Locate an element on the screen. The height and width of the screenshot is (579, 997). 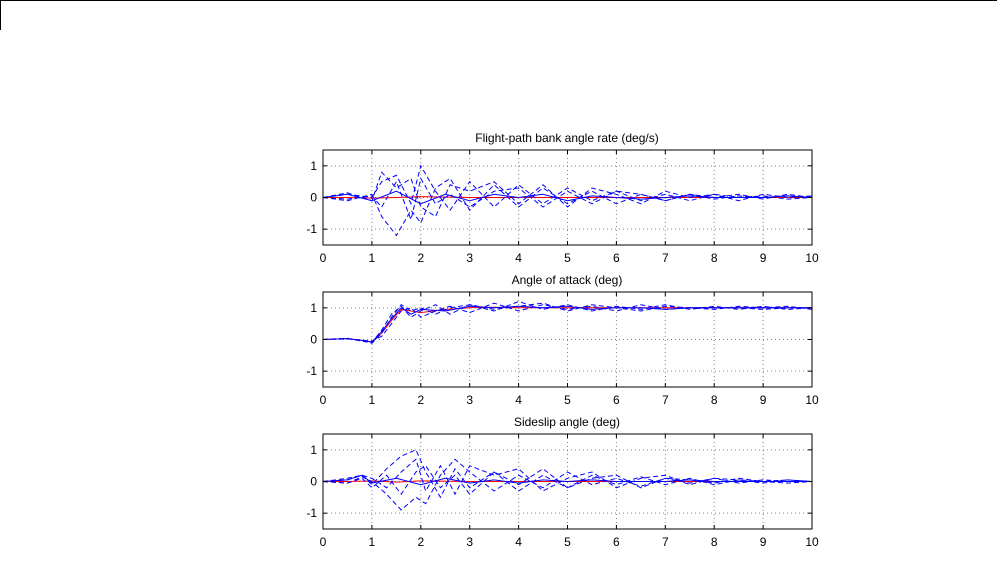
subplot-2: Angle of attack (deg) 0 1 2 3 4 5 6 7 8 9 10 -1 0 1 is located at coordinates (562, 340).